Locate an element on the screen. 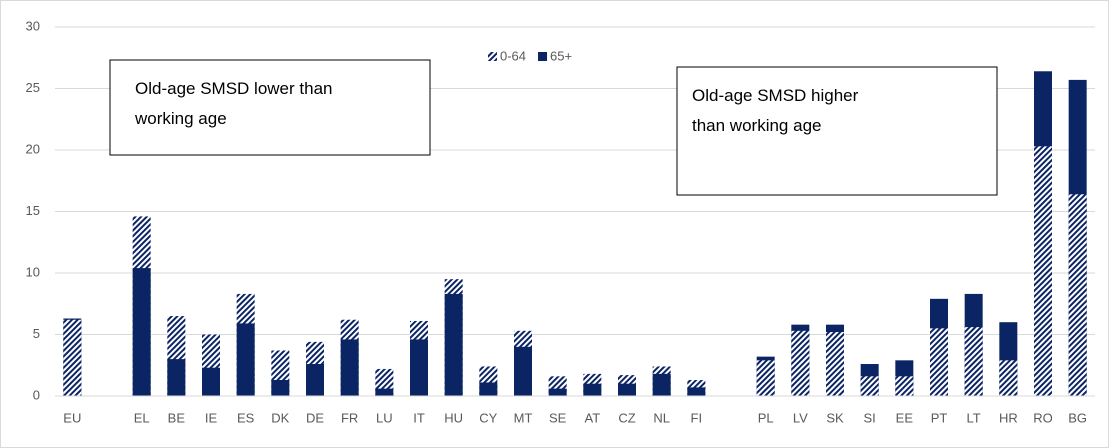  annotation-text: Old-age SMSD higher is located at coordinates (775, 95).